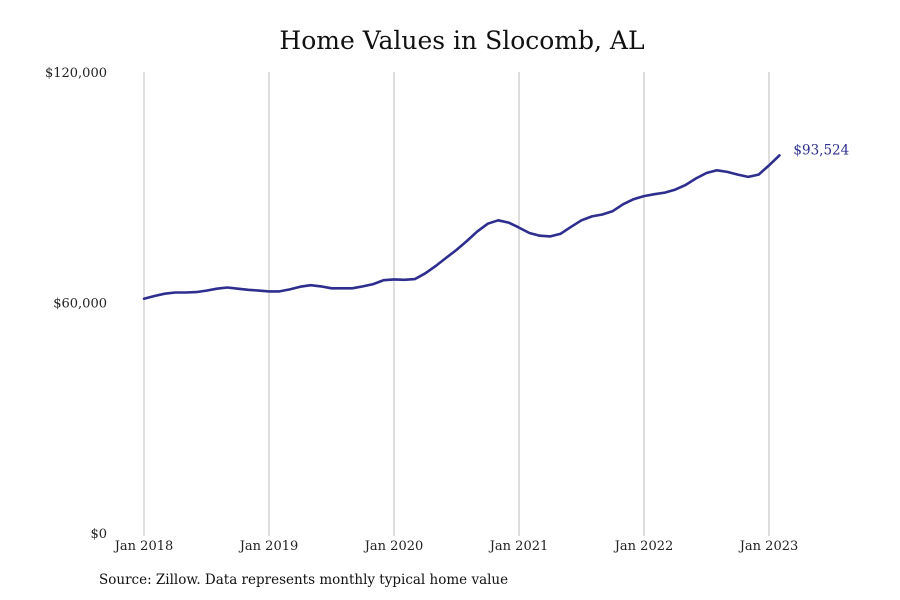  Describe the element at coordinates (462, 40) in the screenshot. I see `chart-title: Home Values in Slocomb, AL` at that location.